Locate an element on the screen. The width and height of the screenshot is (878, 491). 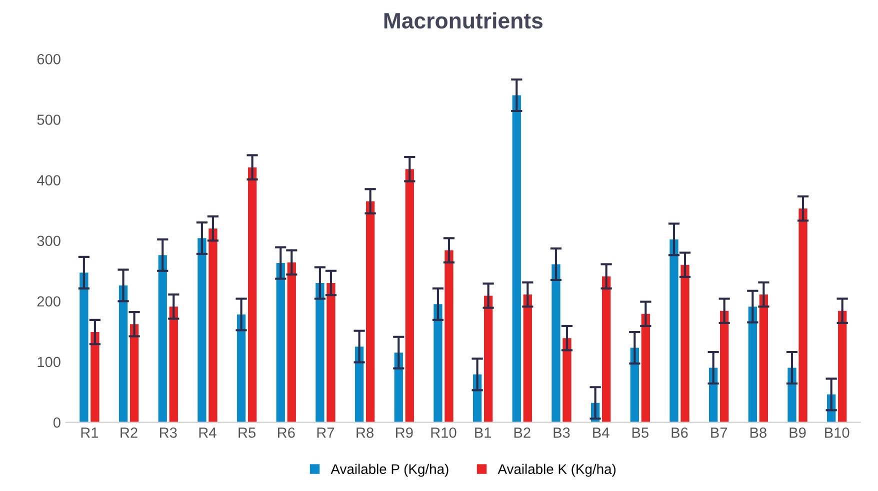
x-tick-label: R4 is located at coordinates (207, 433).